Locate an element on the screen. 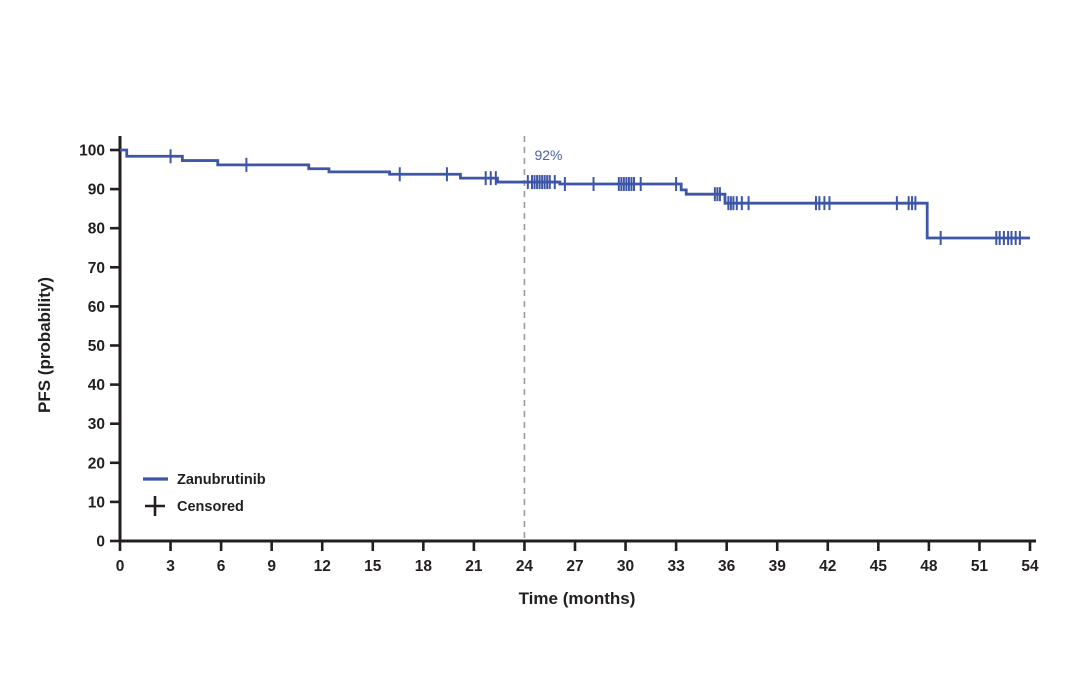 The width and height of the screenshot is (1080, 689). x-tick-label: 12 is located at coordinates (322, 566).